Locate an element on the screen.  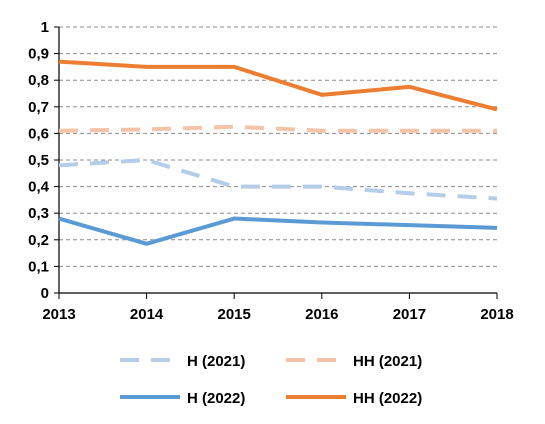
y-tick-label: 0,6 is located at coordinates (38, 133).